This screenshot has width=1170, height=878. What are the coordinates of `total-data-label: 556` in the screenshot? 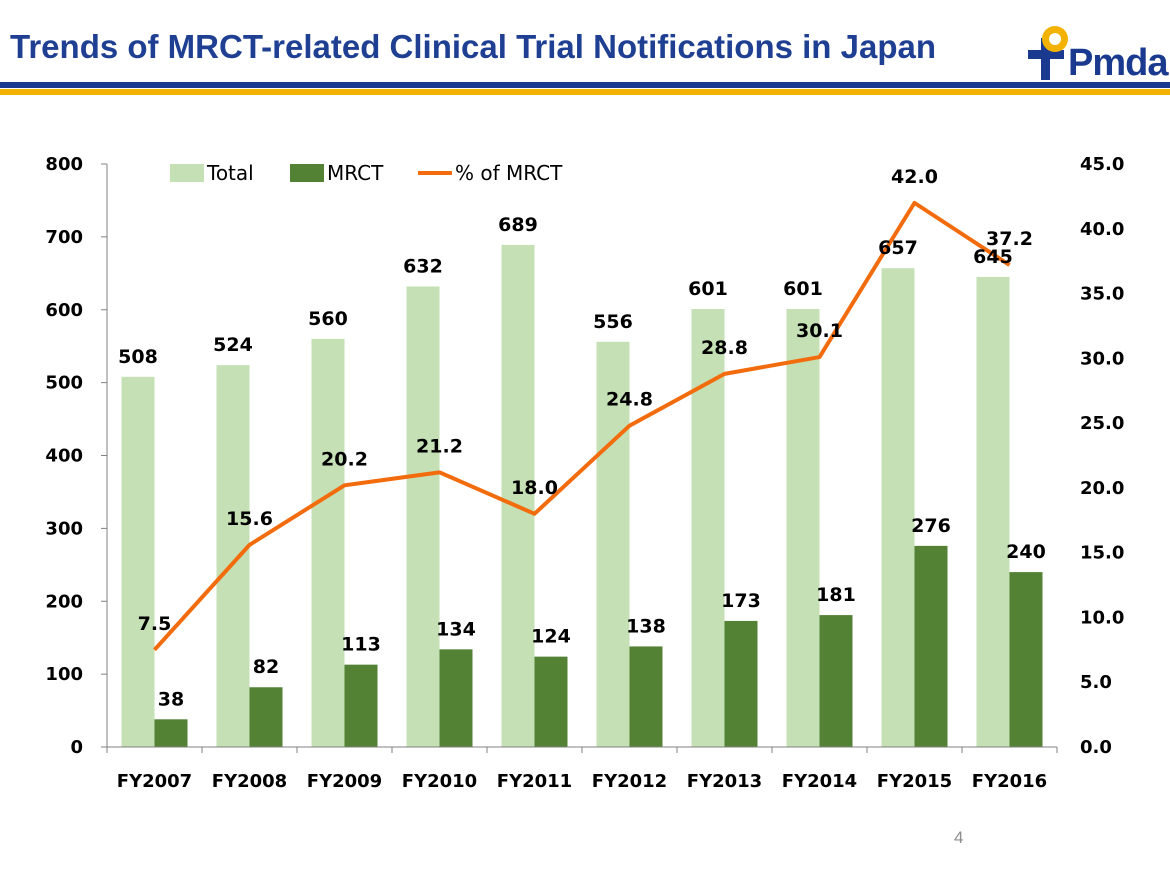 It's located at (613, 322).